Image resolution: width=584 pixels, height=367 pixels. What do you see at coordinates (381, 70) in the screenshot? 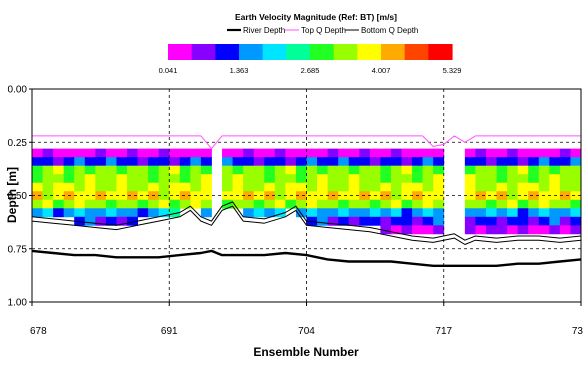
I see `colorbar-tick-3: 4.007` at bounding box center [381, 70].